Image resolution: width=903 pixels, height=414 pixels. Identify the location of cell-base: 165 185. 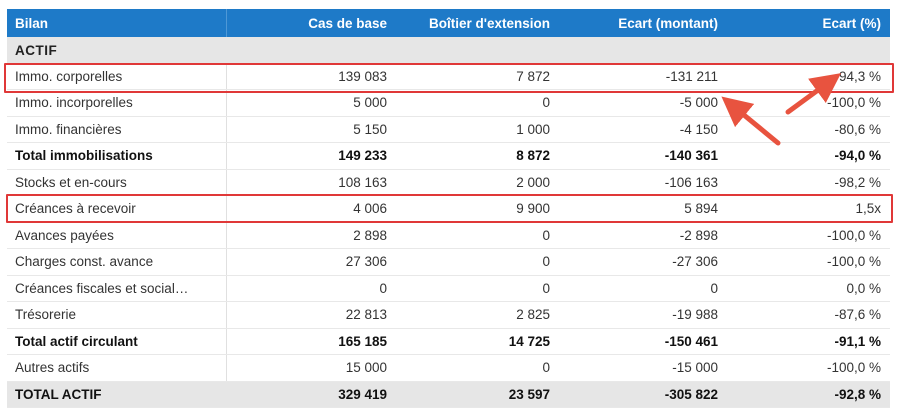
(362, 341).